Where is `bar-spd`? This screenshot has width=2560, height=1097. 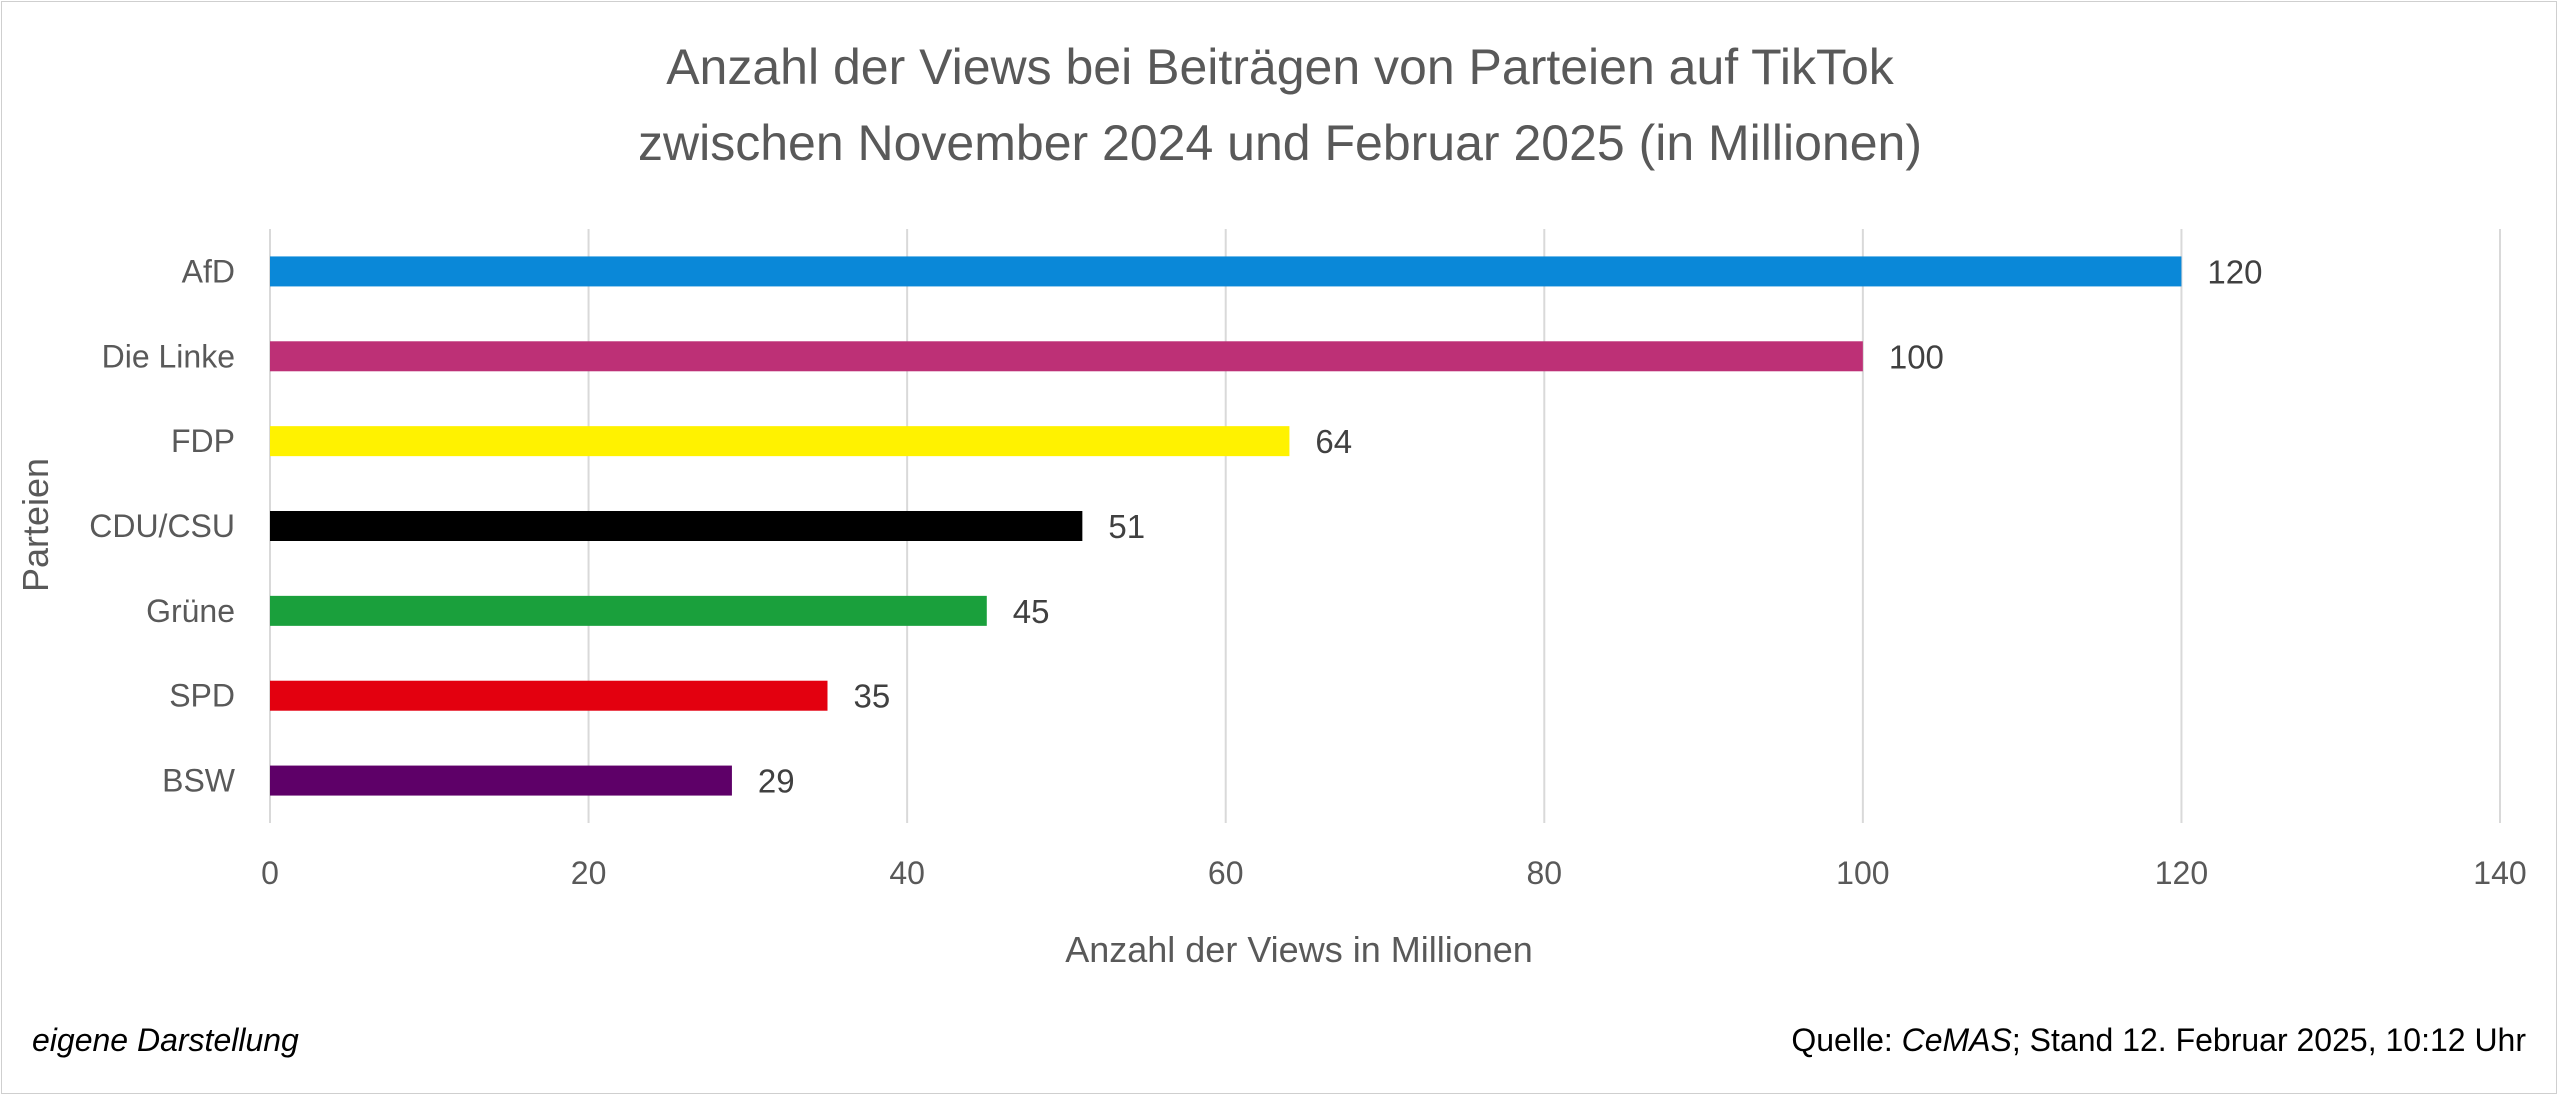
bar-spd is located at coordinates (549, 695).